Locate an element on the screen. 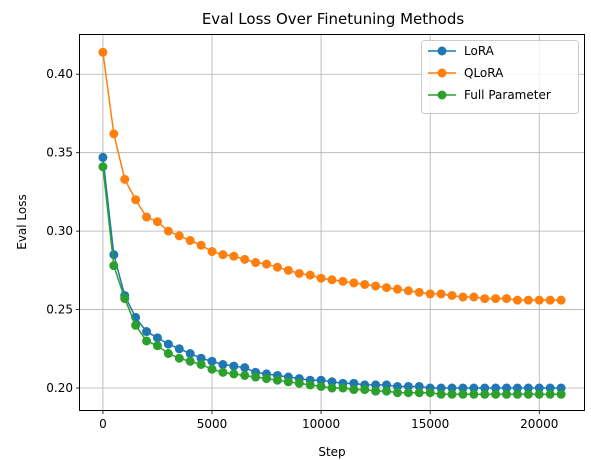  chart-title: Eval Loss Over Finetuning Methods is located at coordinates (333, 19).